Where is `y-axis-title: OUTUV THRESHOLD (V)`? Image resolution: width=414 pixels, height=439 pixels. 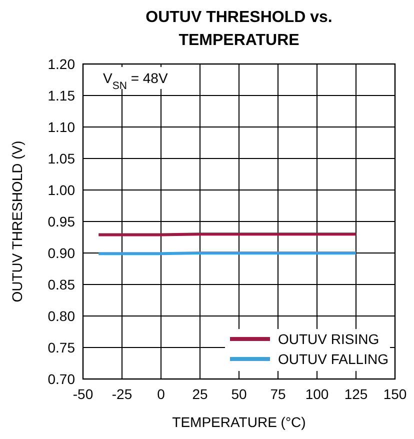
y-axis-title: OUTUV THRESHOLD (V) is located at coordinates (17, 221).